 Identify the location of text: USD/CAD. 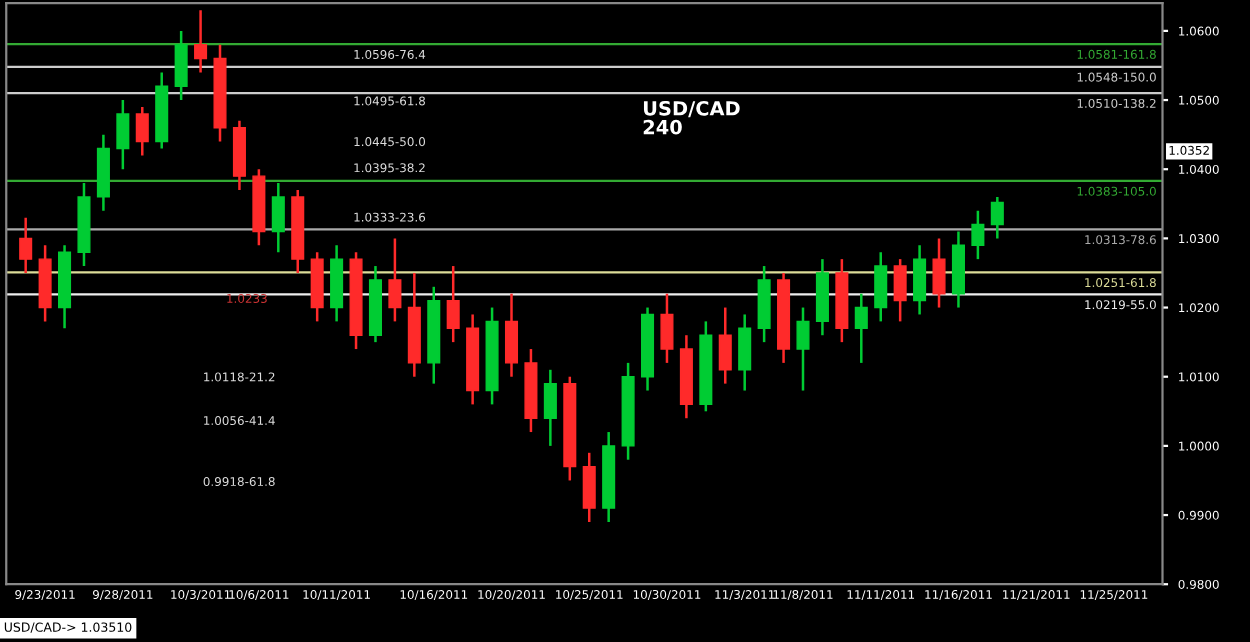
(691, 109).